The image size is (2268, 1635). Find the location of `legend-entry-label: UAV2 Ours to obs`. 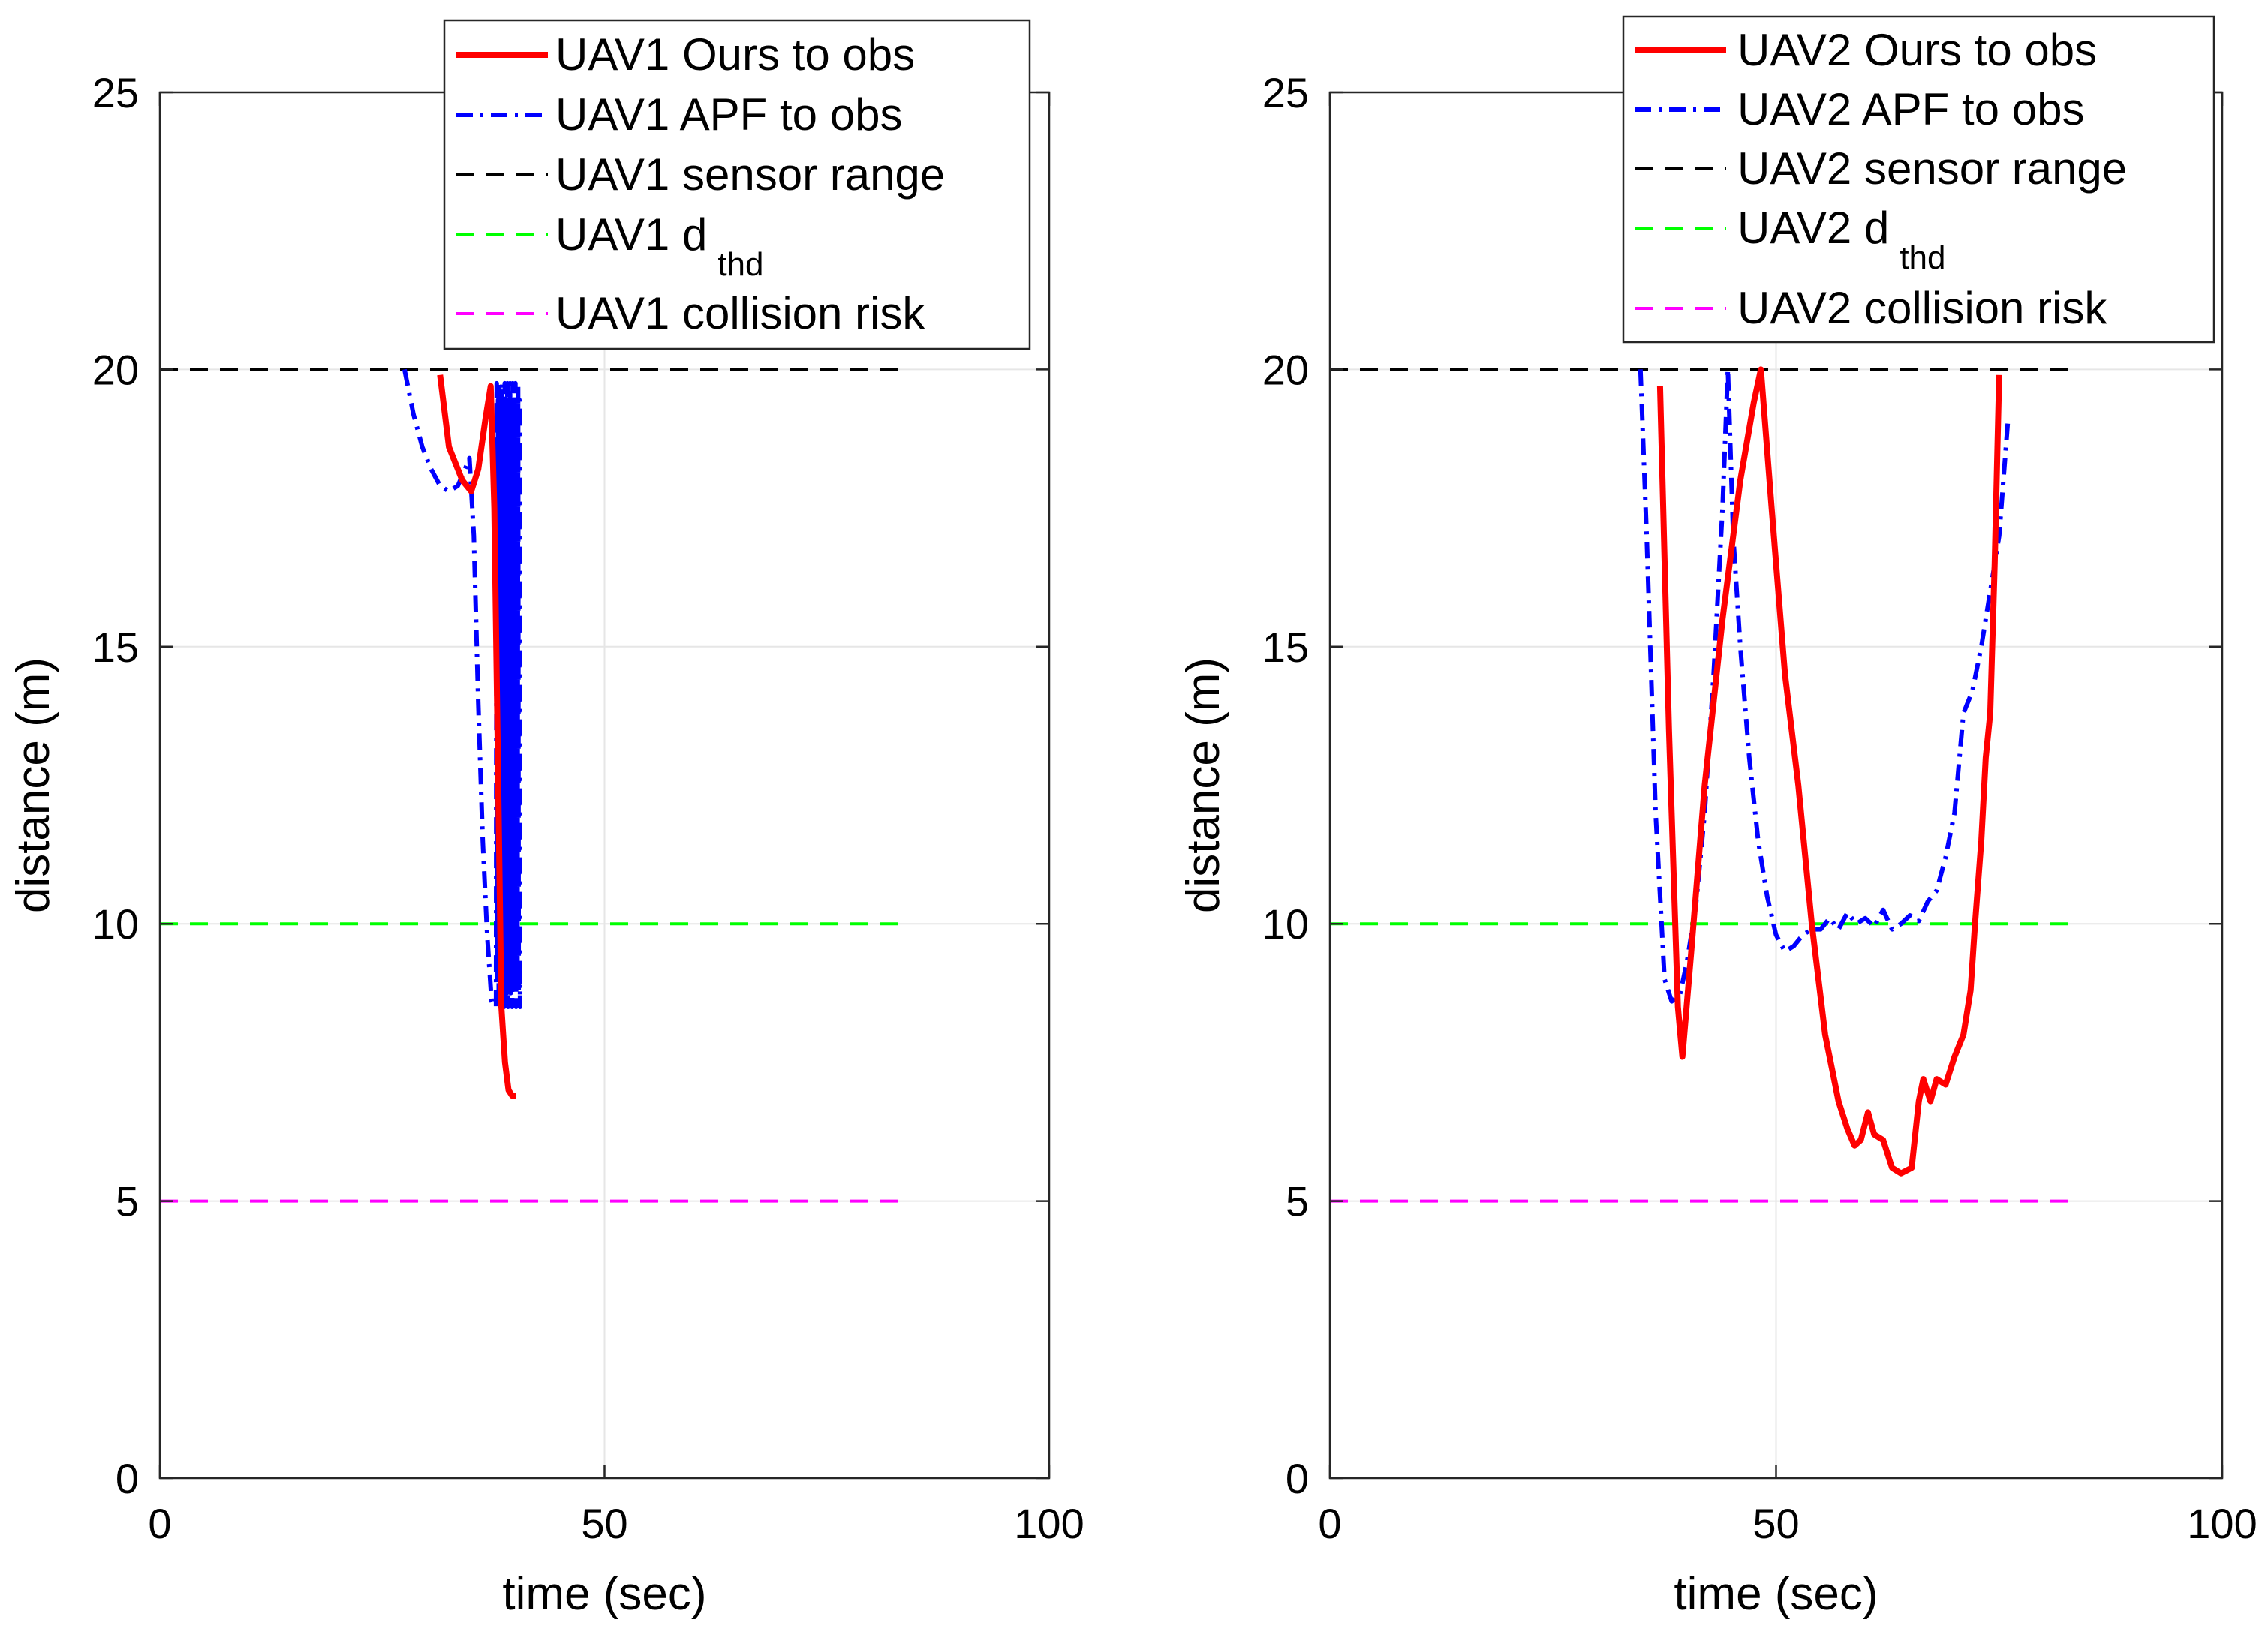

legend-entry-label: UAV2 Ours to obs is located at coordinates (1917, 50).